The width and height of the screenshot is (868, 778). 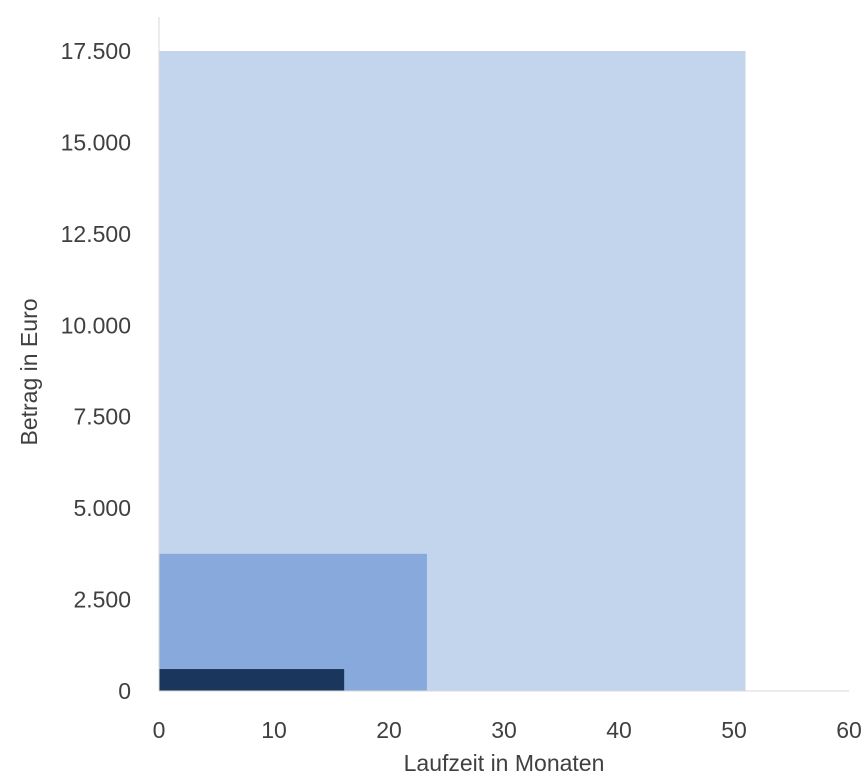 What do you see at coordinates (159, 730) in the screenshot?
I see `x-tick-label: 0` at bounding box center [159, 730].